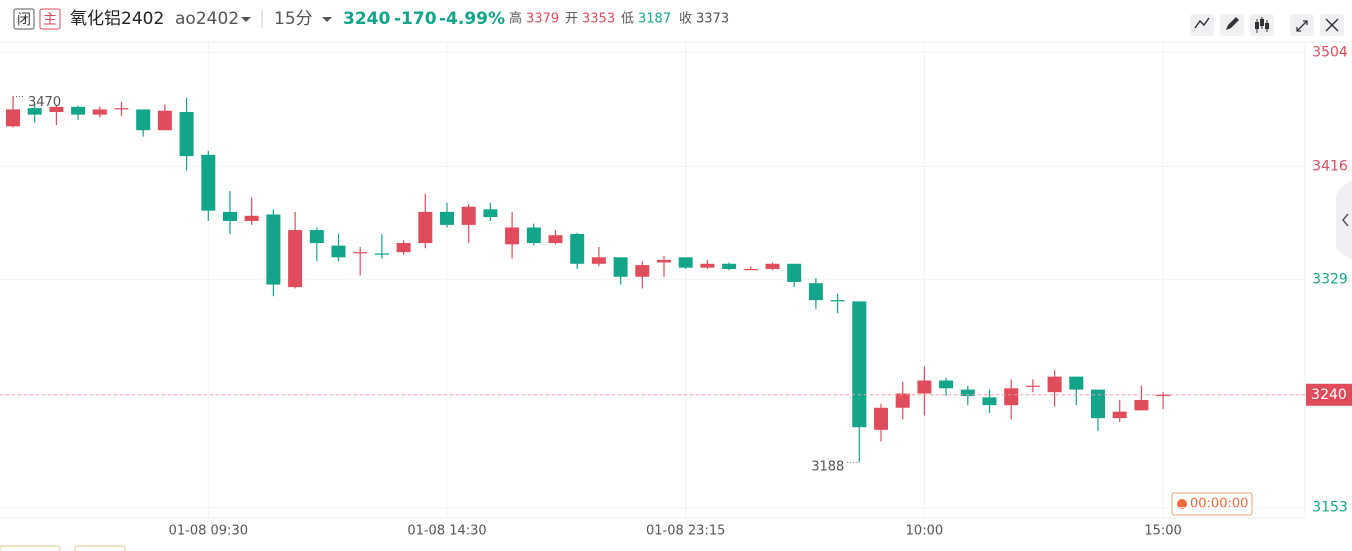 The width and height of the screenshot is (1352, 551). I want to click on close-icon, so click(1332, 25).